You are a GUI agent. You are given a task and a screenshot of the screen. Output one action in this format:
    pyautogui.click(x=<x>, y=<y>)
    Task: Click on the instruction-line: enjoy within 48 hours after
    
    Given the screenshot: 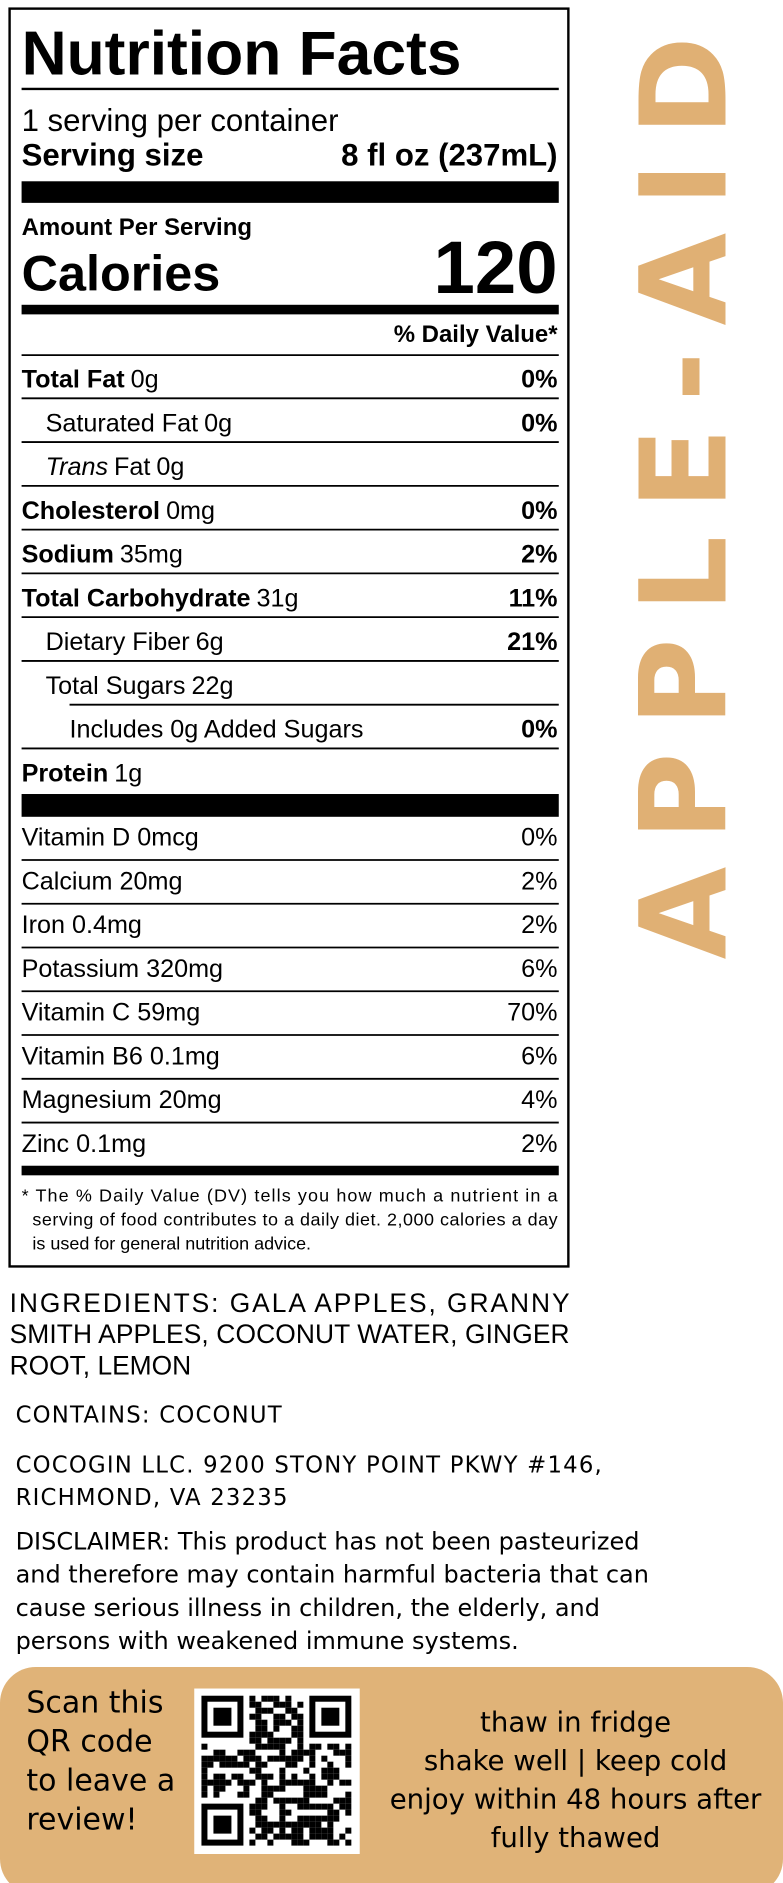 What is the action you would take?
    pyautogui.click(x=576, y=1798)
    